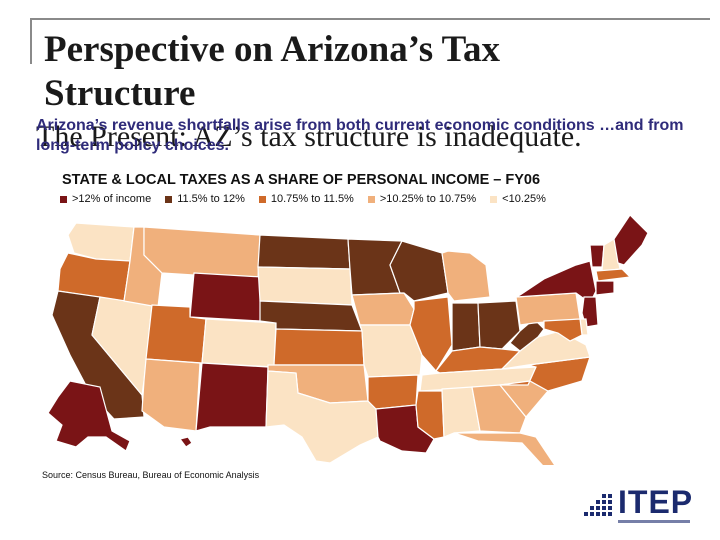 The height and width of the screenshot is (540, 720). What do you see at coordinates (605, 288) in the screenshot?
I see `state-CT` at bounding box center [605, 288].